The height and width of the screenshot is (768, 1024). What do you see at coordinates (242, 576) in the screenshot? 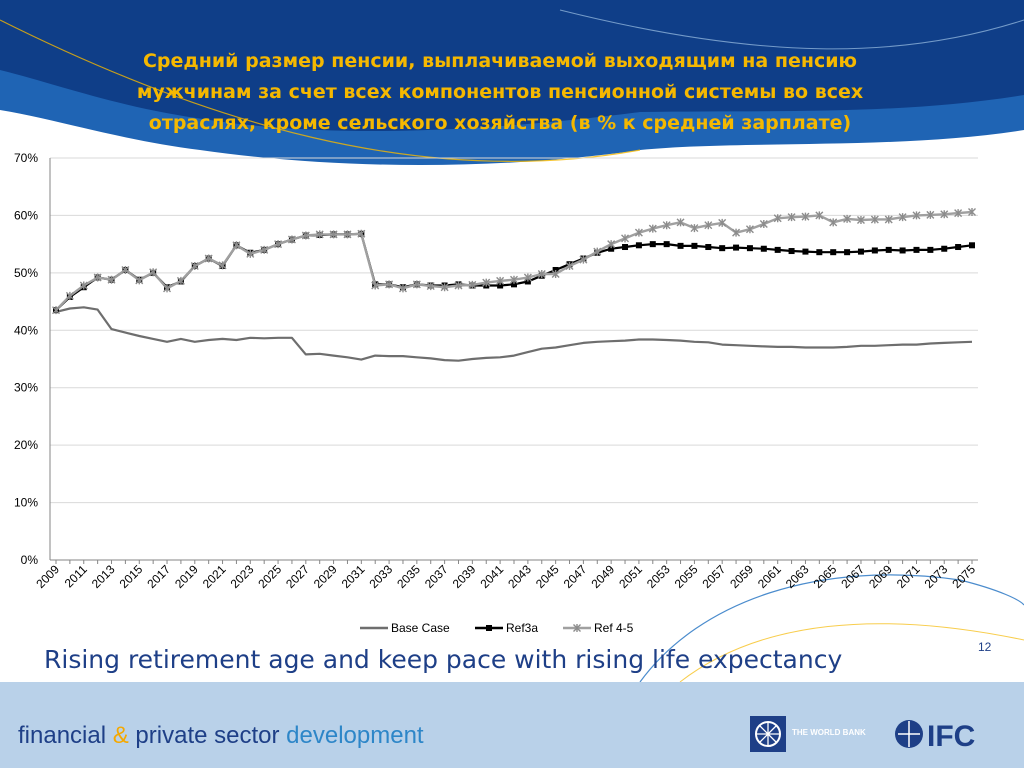
I see `x-tick-label: 2023` at bounding box center [242, 576].